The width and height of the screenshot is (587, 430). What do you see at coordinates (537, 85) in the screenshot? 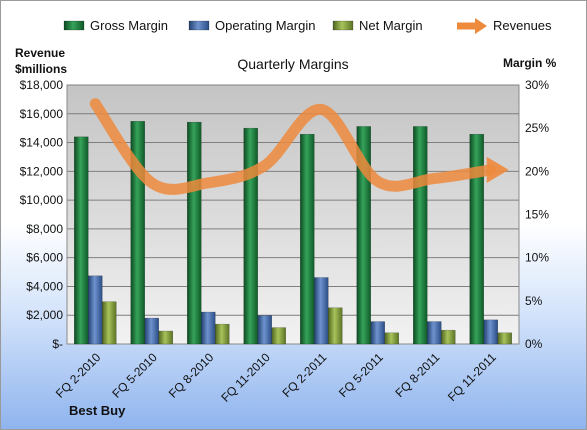
I see `right-tick-label: 30%` at bounding box center [537, 85].